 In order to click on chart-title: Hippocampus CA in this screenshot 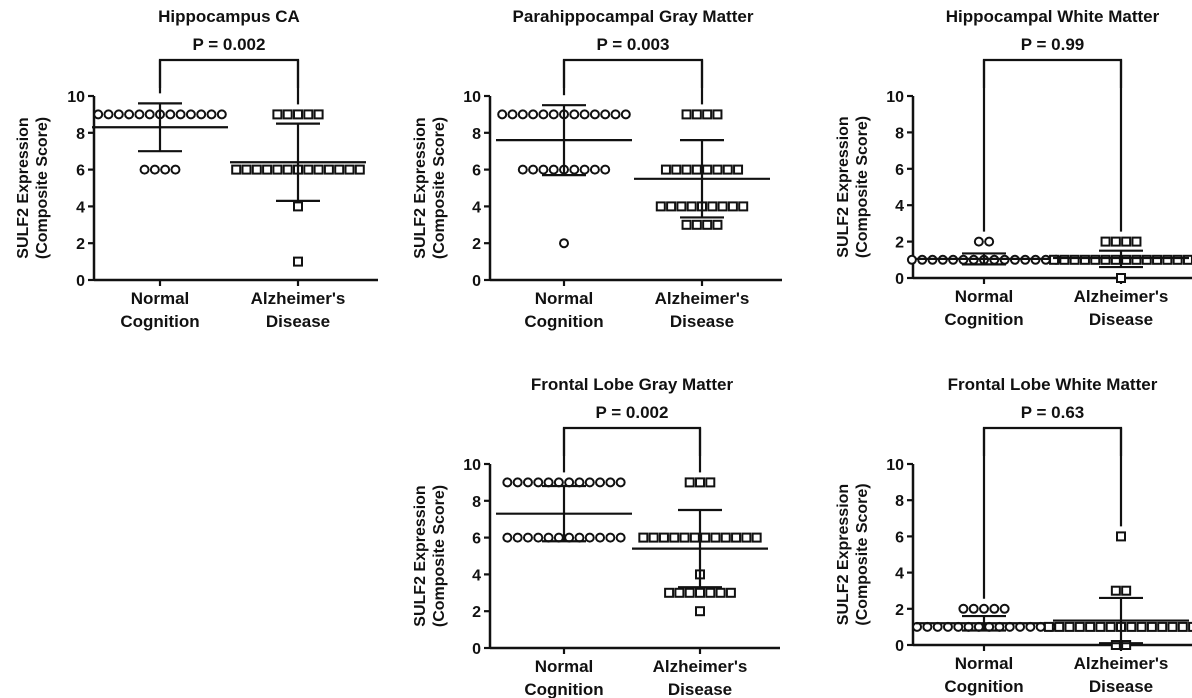, I will do `click(229, 16)`.